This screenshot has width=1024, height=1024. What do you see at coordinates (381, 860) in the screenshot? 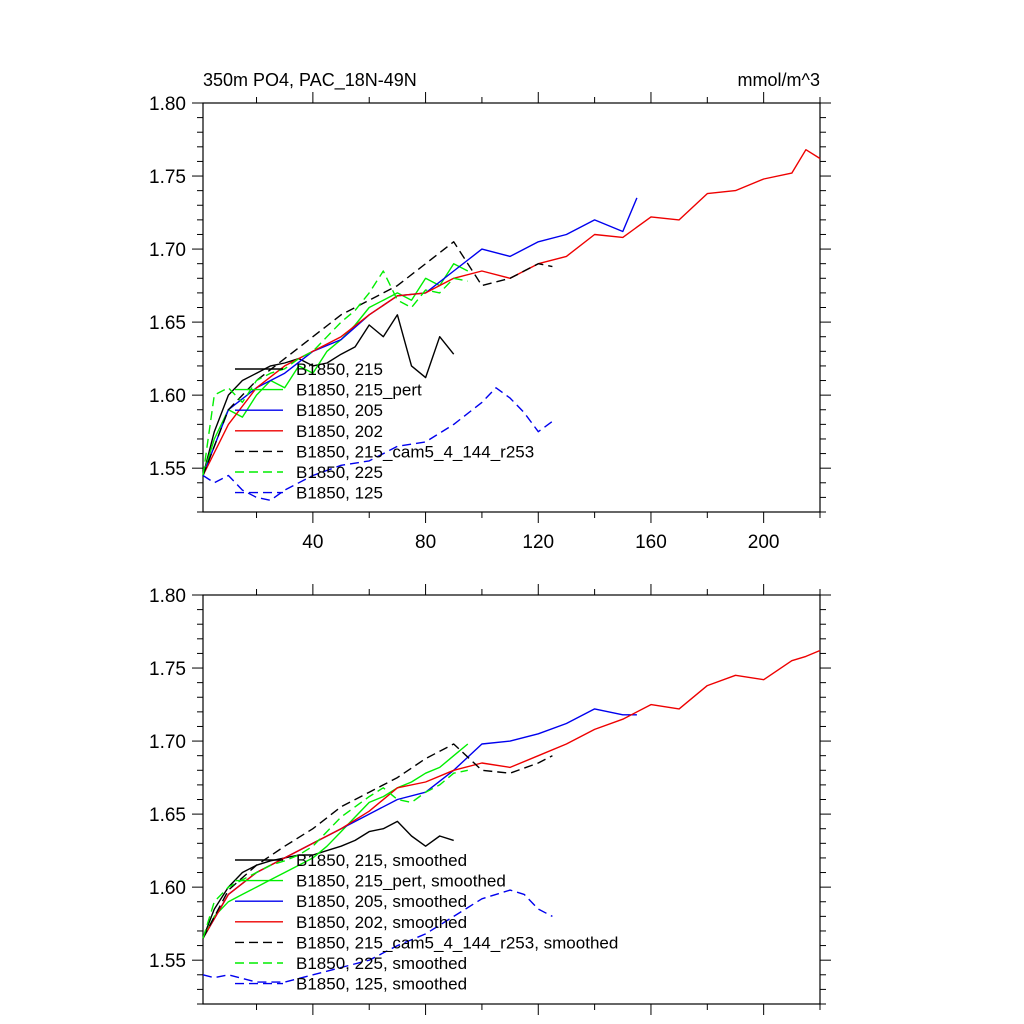
I see `legend-label: B1850, 215, smoothed` at bounding box center [381, 860].